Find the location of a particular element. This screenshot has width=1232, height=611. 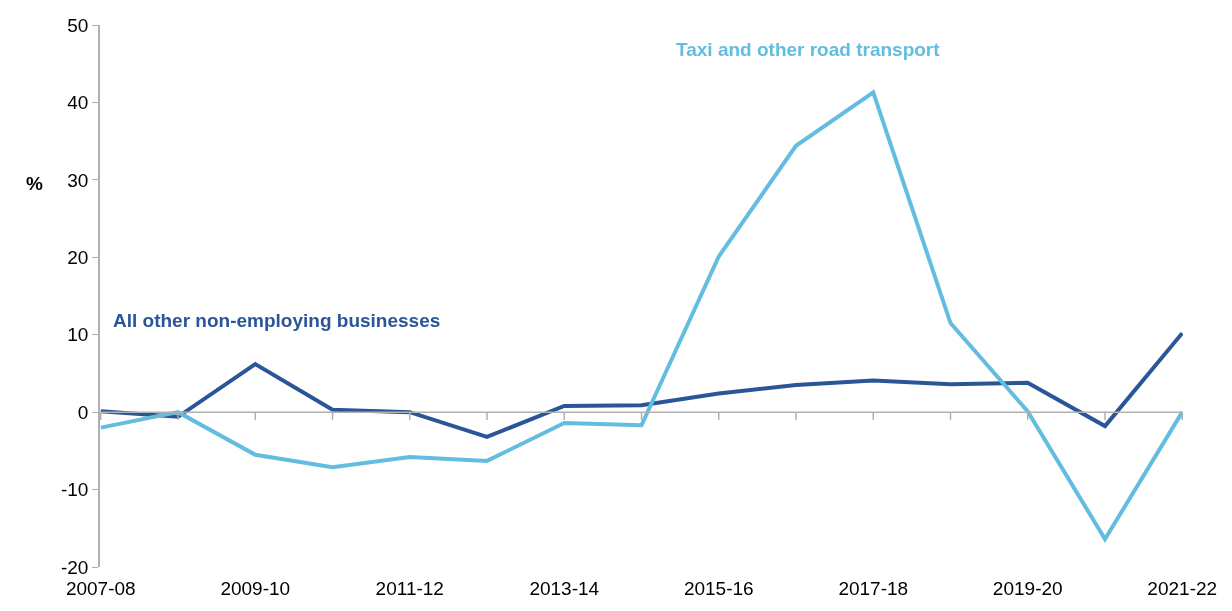

y-tick-label: 50 is located at coordinates (78, 25).